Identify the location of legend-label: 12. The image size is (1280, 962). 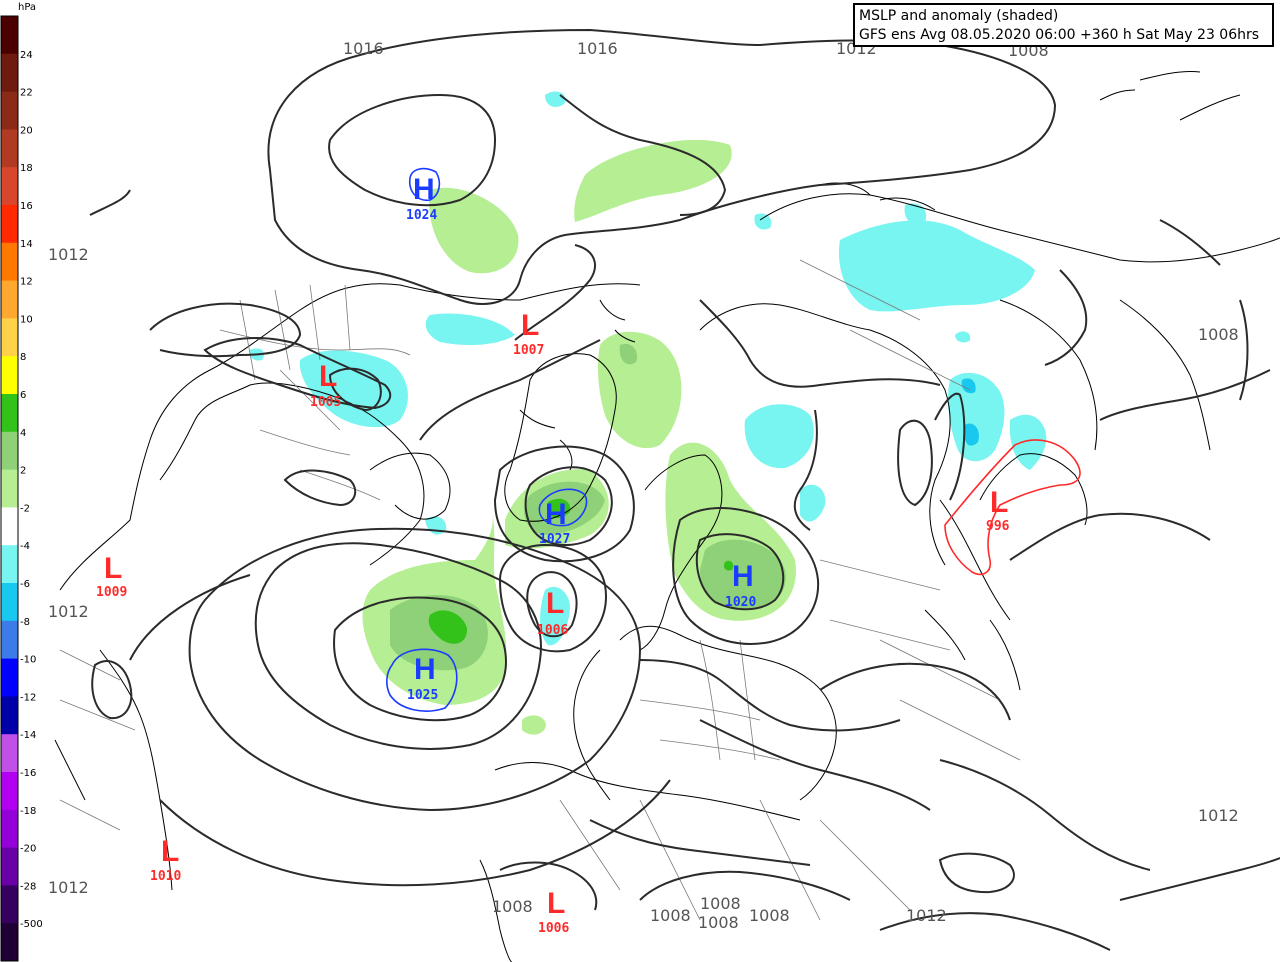
(26, 282).